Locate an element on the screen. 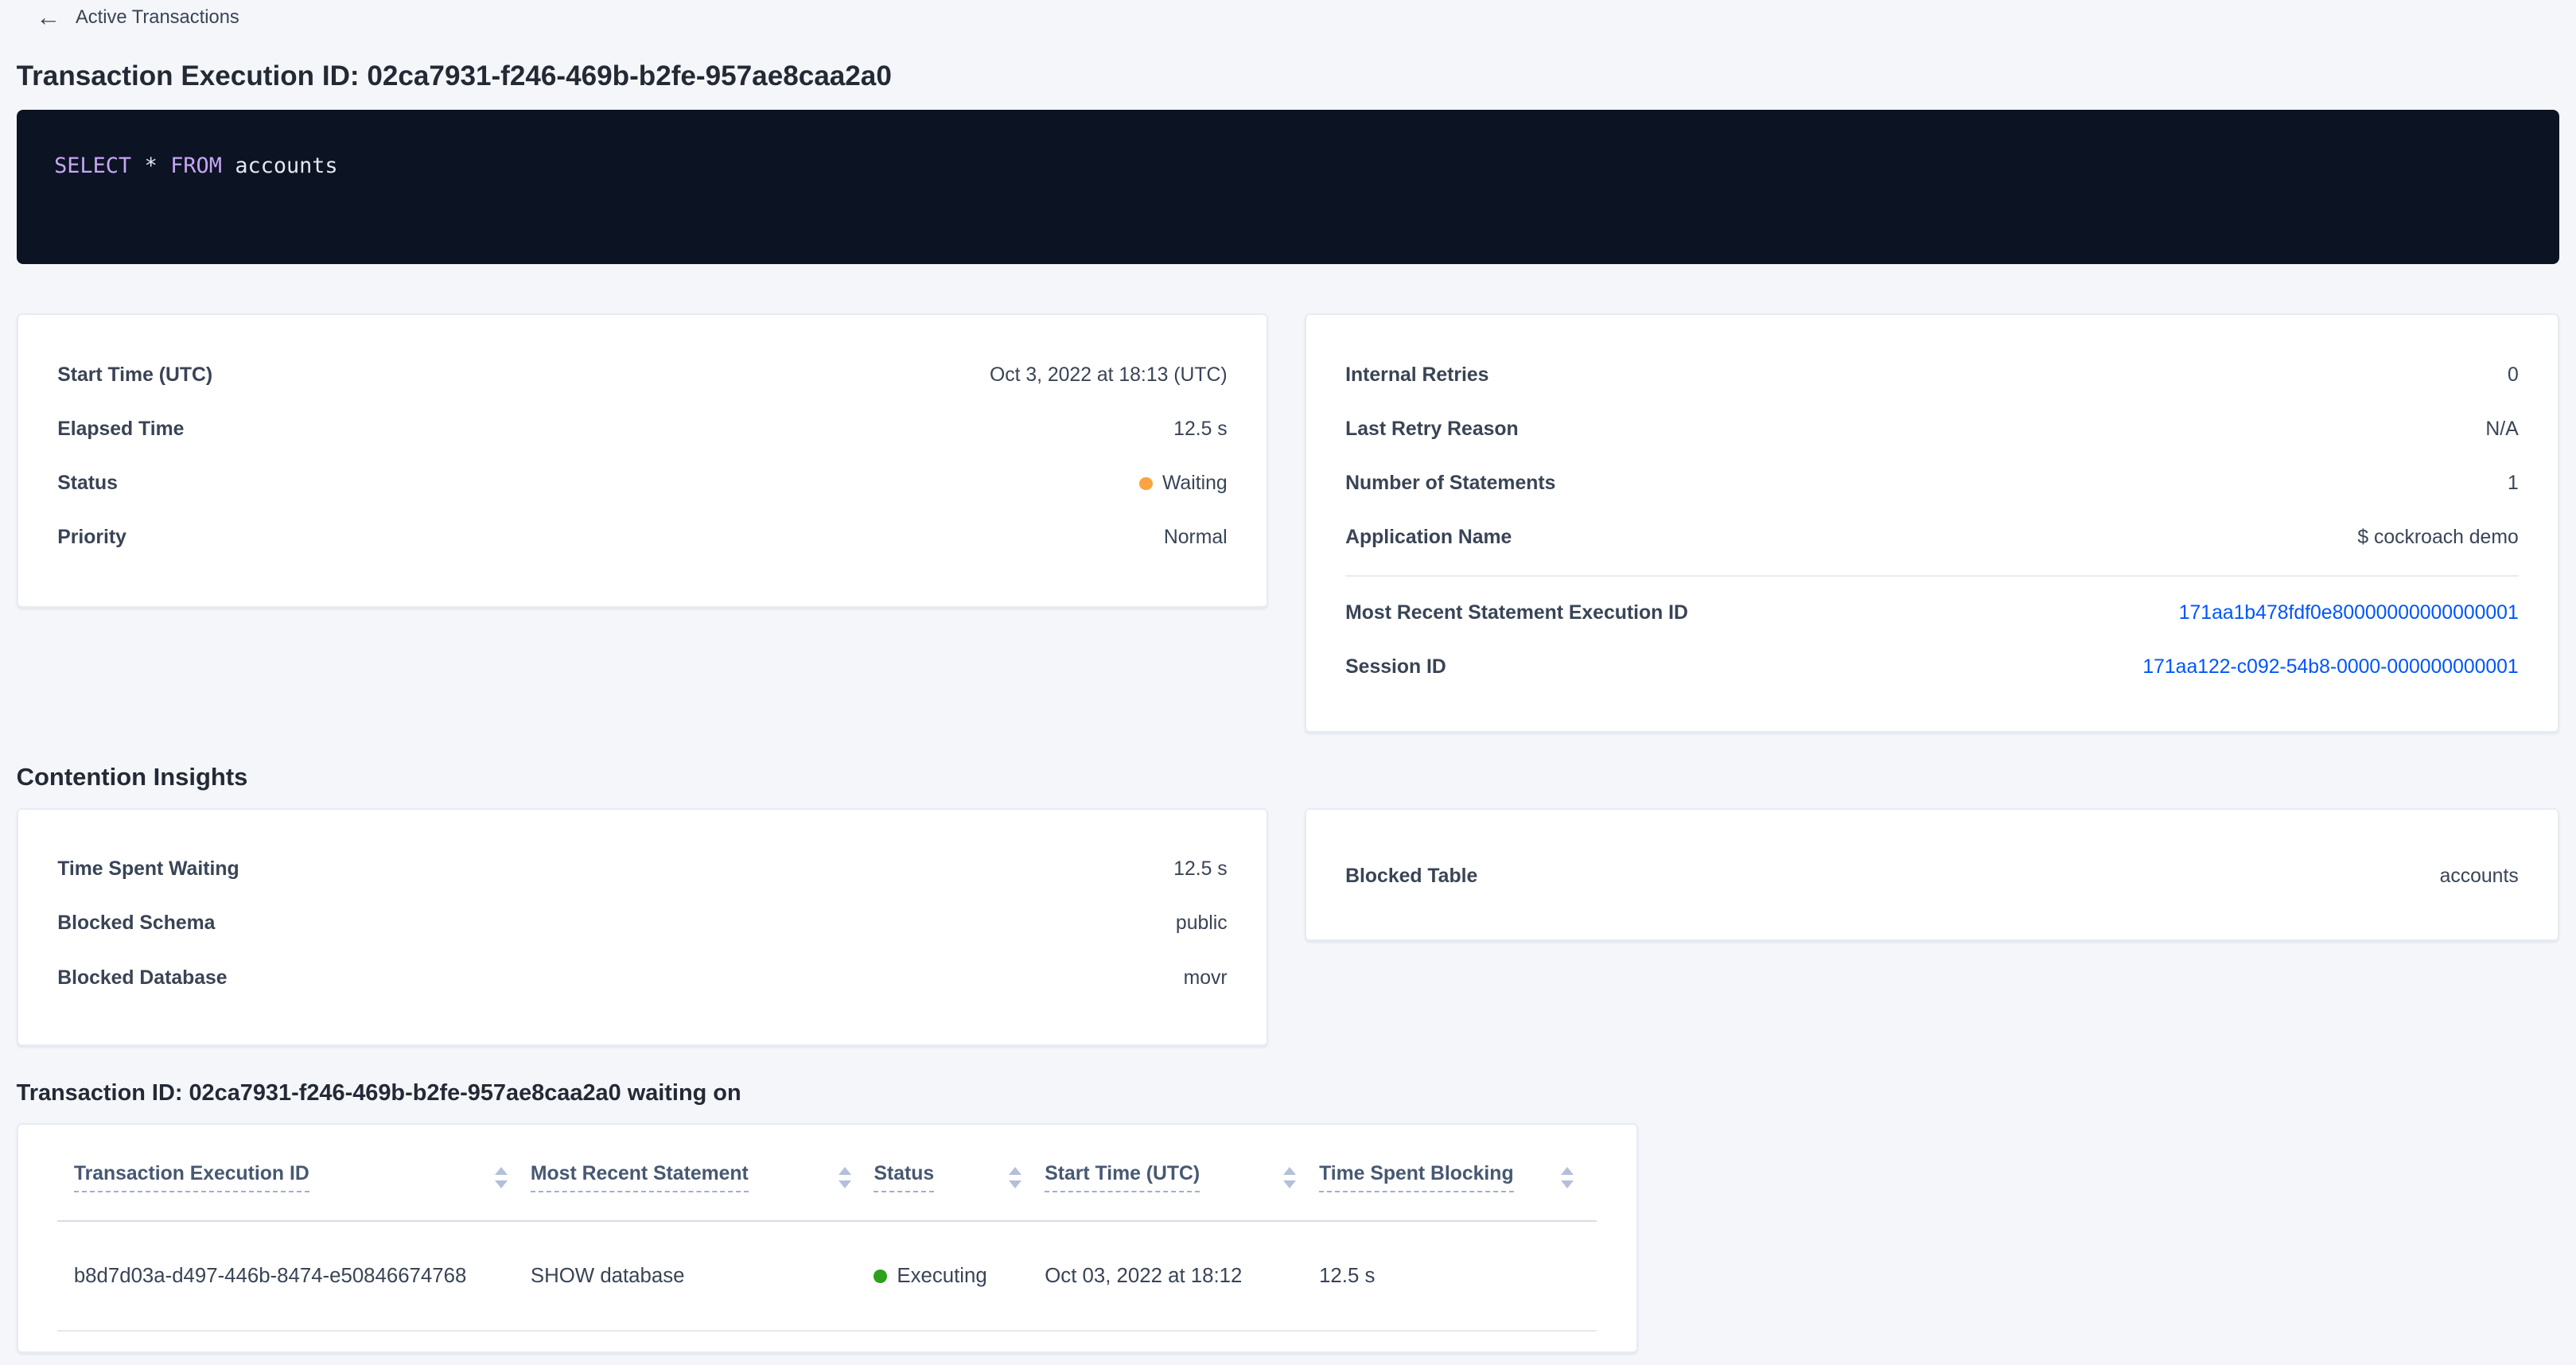 Image resolution: width=2576 pixels, height=1365 pixels. statement-execution-id-link: 171aa1b478fdf0e80000000000000001 is located at coordinates (2349, 613).